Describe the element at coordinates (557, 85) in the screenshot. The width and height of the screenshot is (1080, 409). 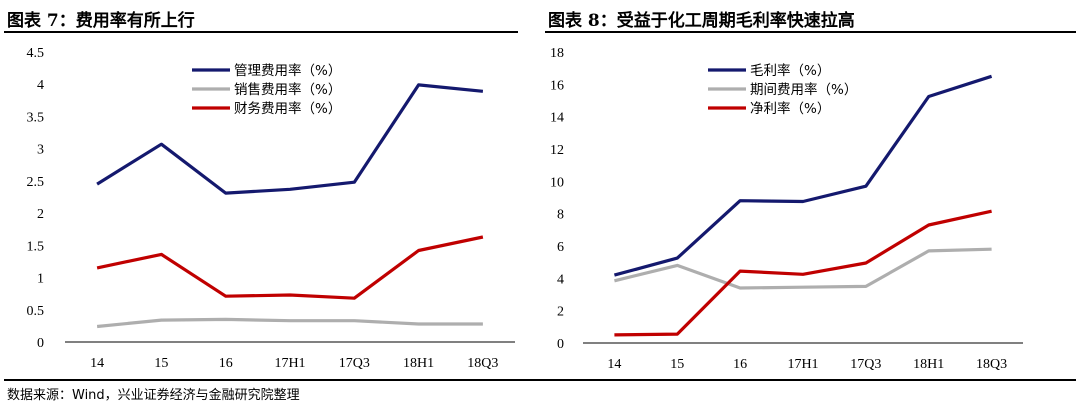
I see `right-y-tick-label: 16` at that location.